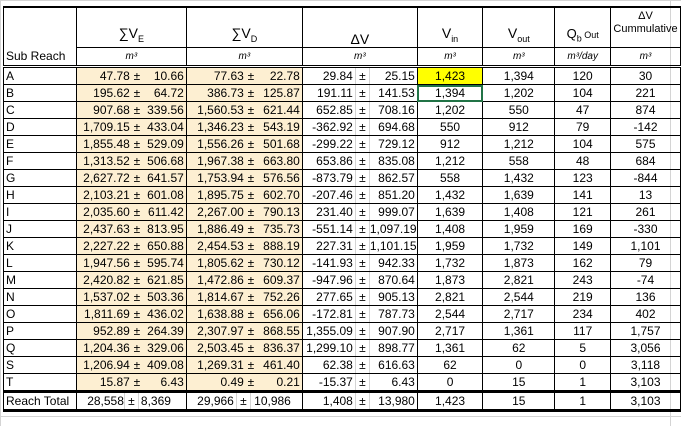 Image resolution: width=681 pixels, height=426 pixels. I want to click on cell-qb: 79, so click(582, 127).